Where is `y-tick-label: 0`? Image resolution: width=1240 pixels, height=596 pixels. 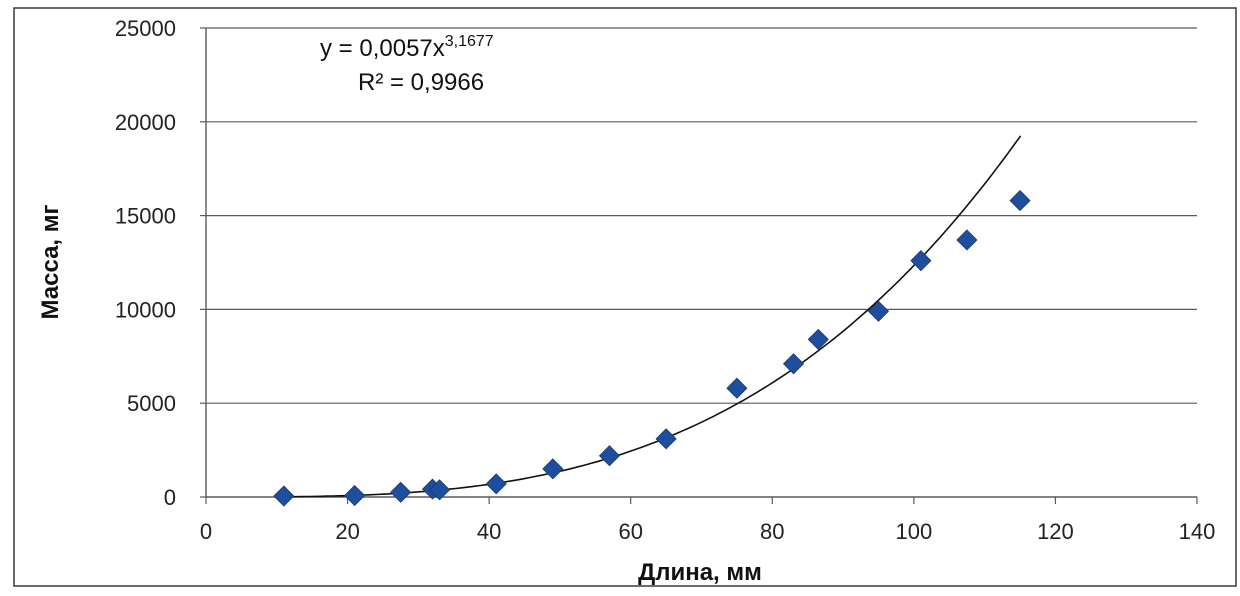
y-tick-label: 0 is located at coordinates (170, 497).